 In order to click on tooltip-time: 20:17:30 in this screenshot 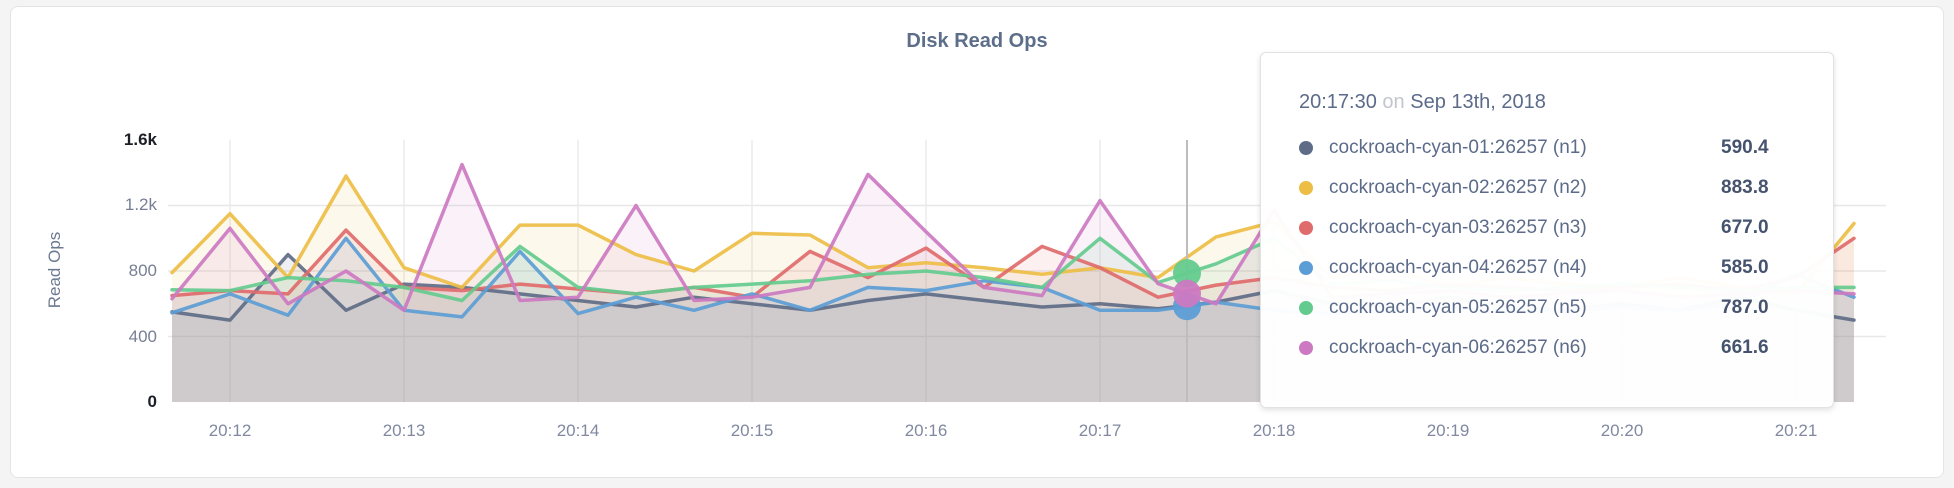, I will do `click(1338, 102)`.